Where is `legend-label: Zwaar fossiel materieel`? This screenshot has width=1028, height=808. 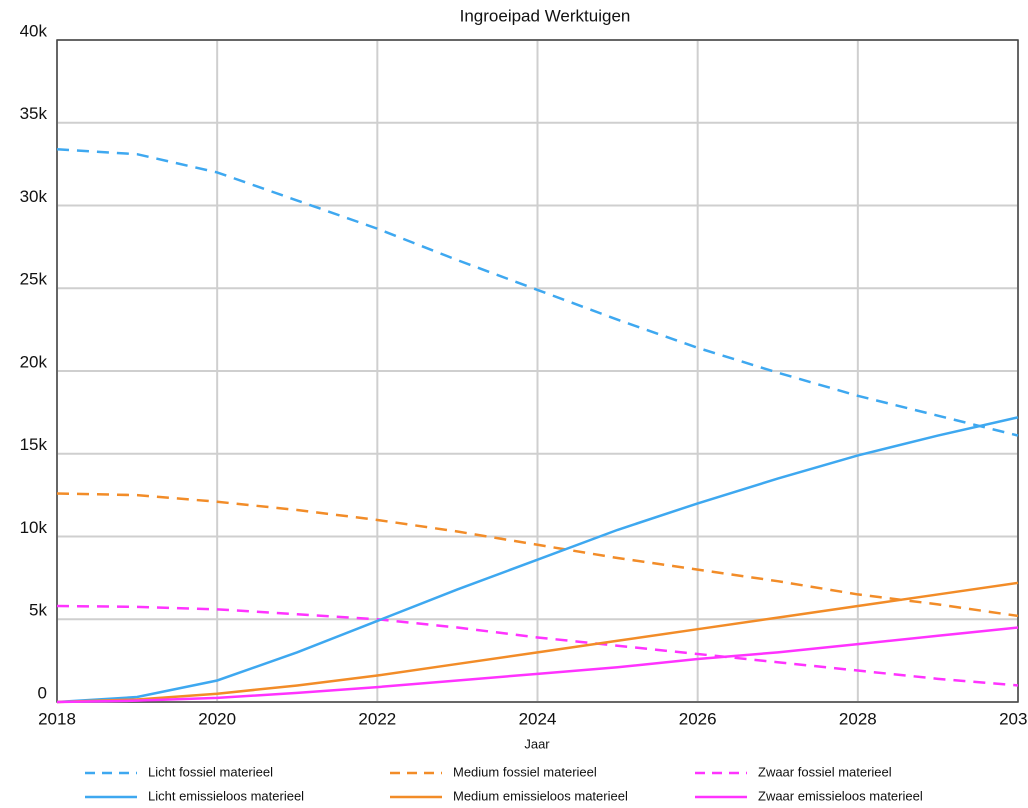 legend-label: Zwaar fossiel materieel is located at coordinates (825, 771).